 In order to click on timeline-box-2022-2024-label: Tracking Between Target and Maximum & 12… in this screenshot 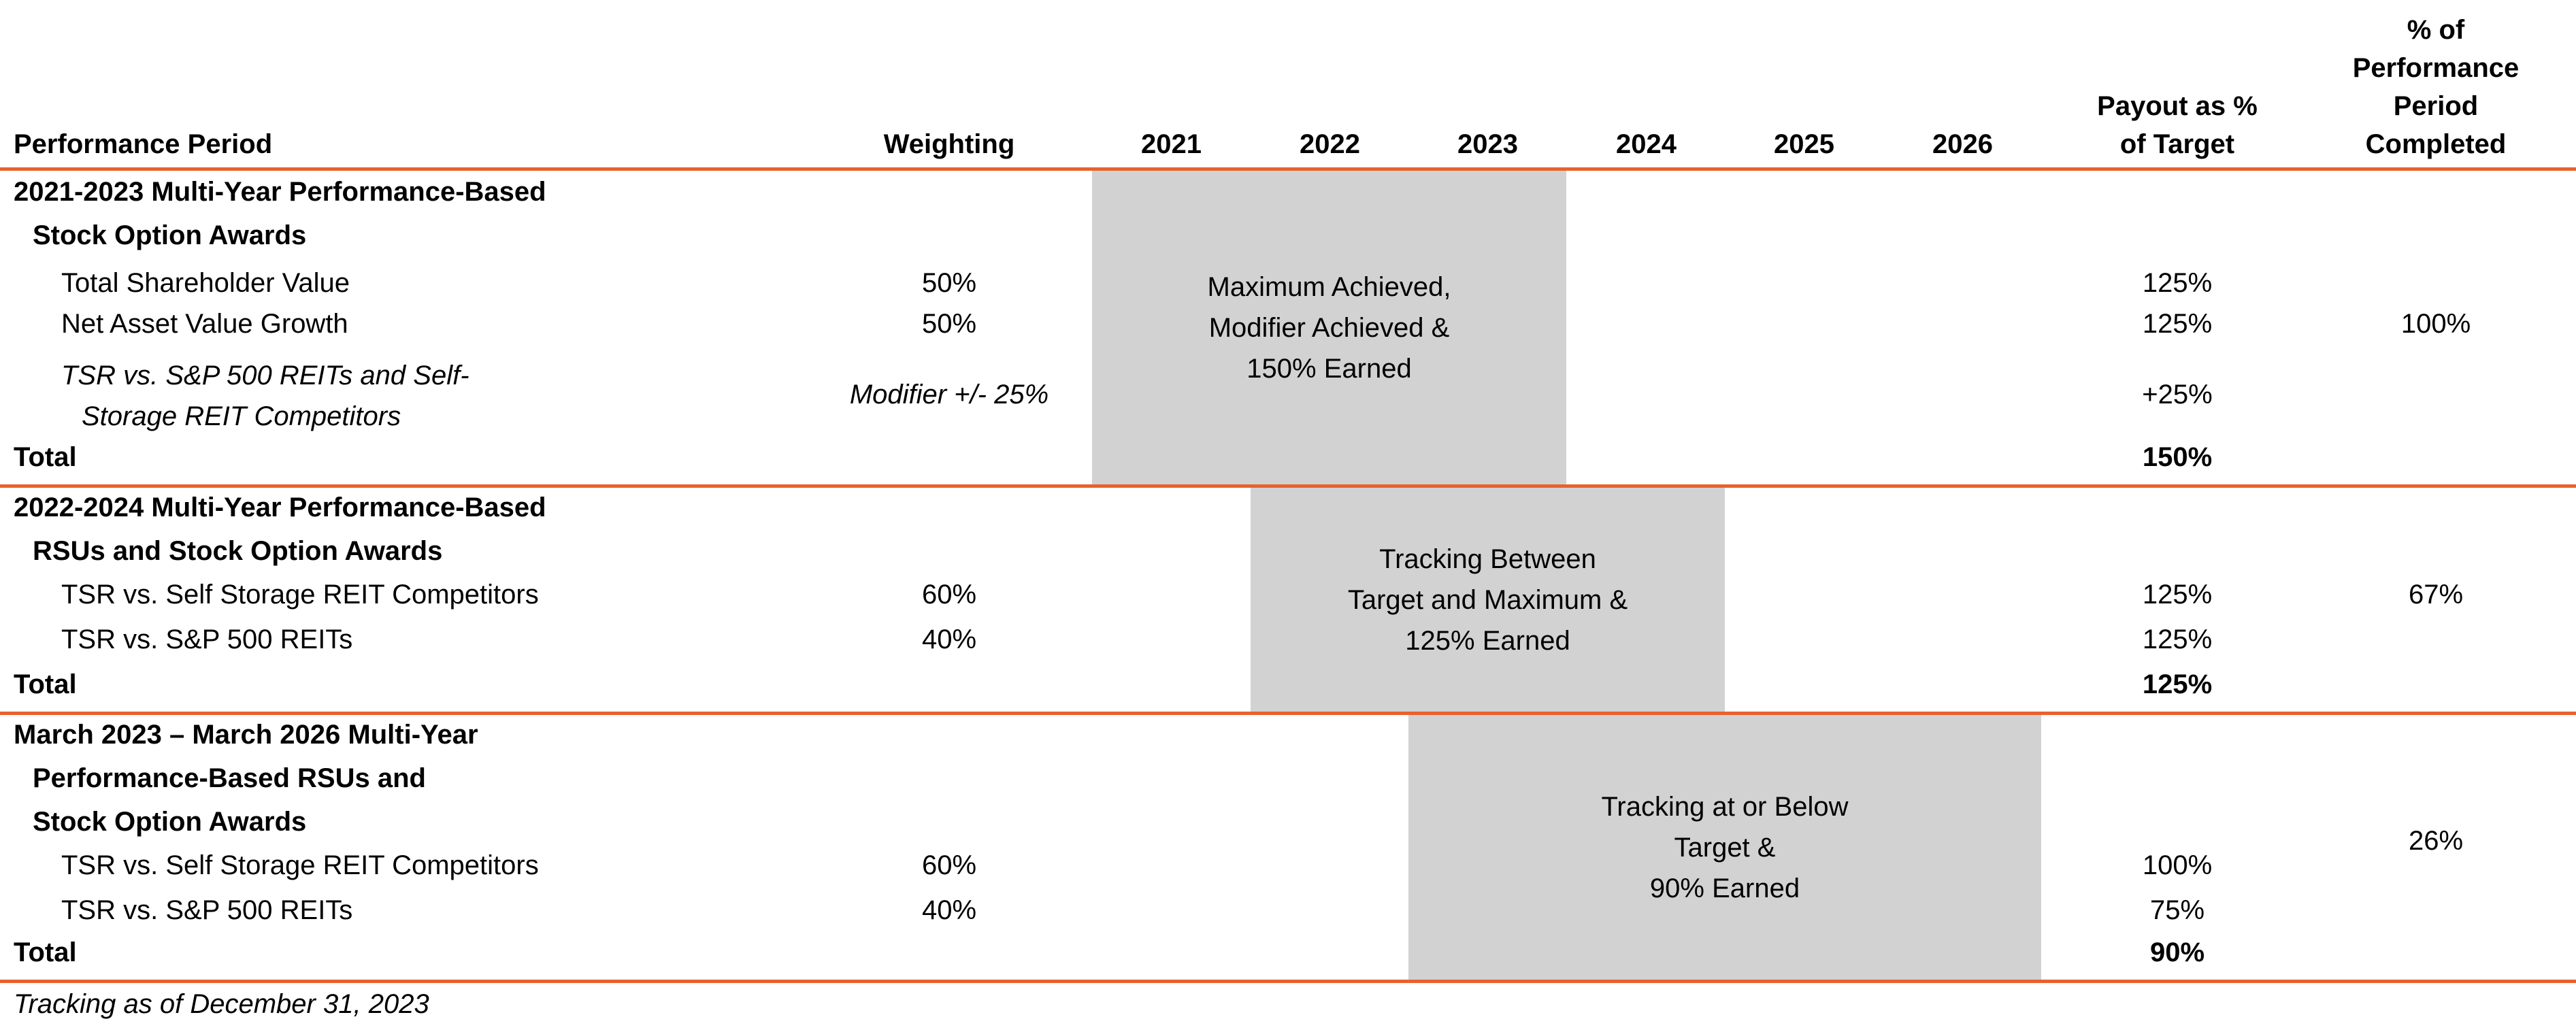, I will do `click(1488, 600)`.